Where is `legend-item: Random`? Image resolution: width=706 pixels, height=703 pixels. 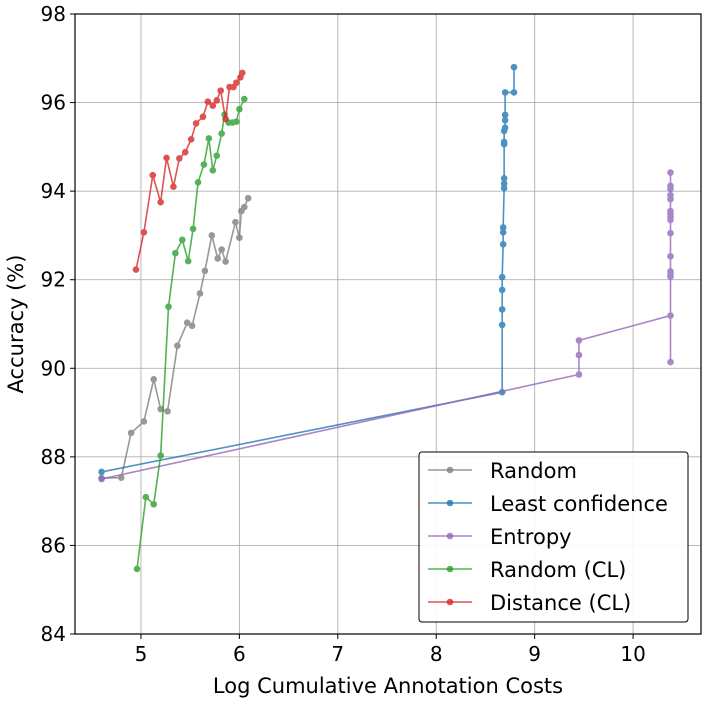
legend-item: Random is located at coordinates (502, 471).